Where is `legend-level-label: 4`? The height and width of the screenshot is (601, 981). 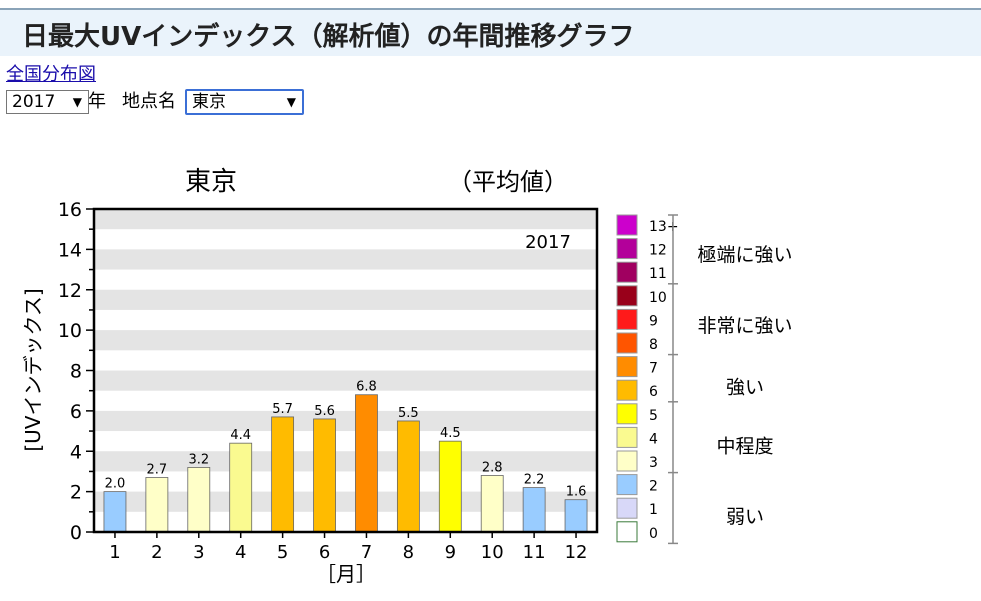
legend-level-label: 4 is located at coordinates (653, 439).